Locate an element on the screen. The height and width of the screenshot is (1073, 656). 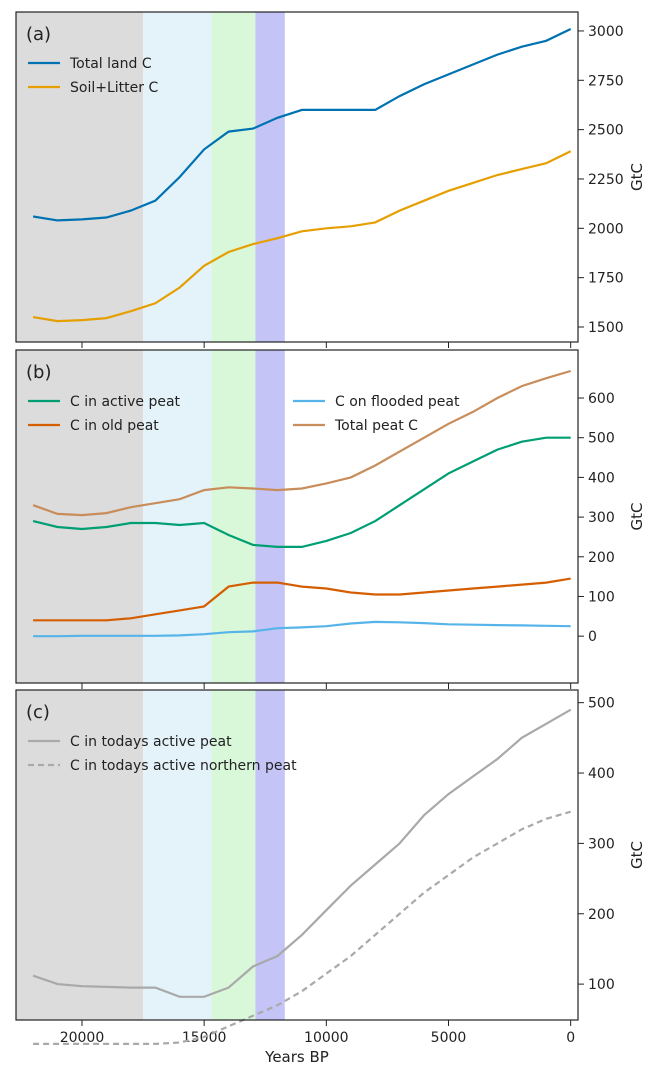
x-tick-label: 0 is located at coordinates (570, 1038).